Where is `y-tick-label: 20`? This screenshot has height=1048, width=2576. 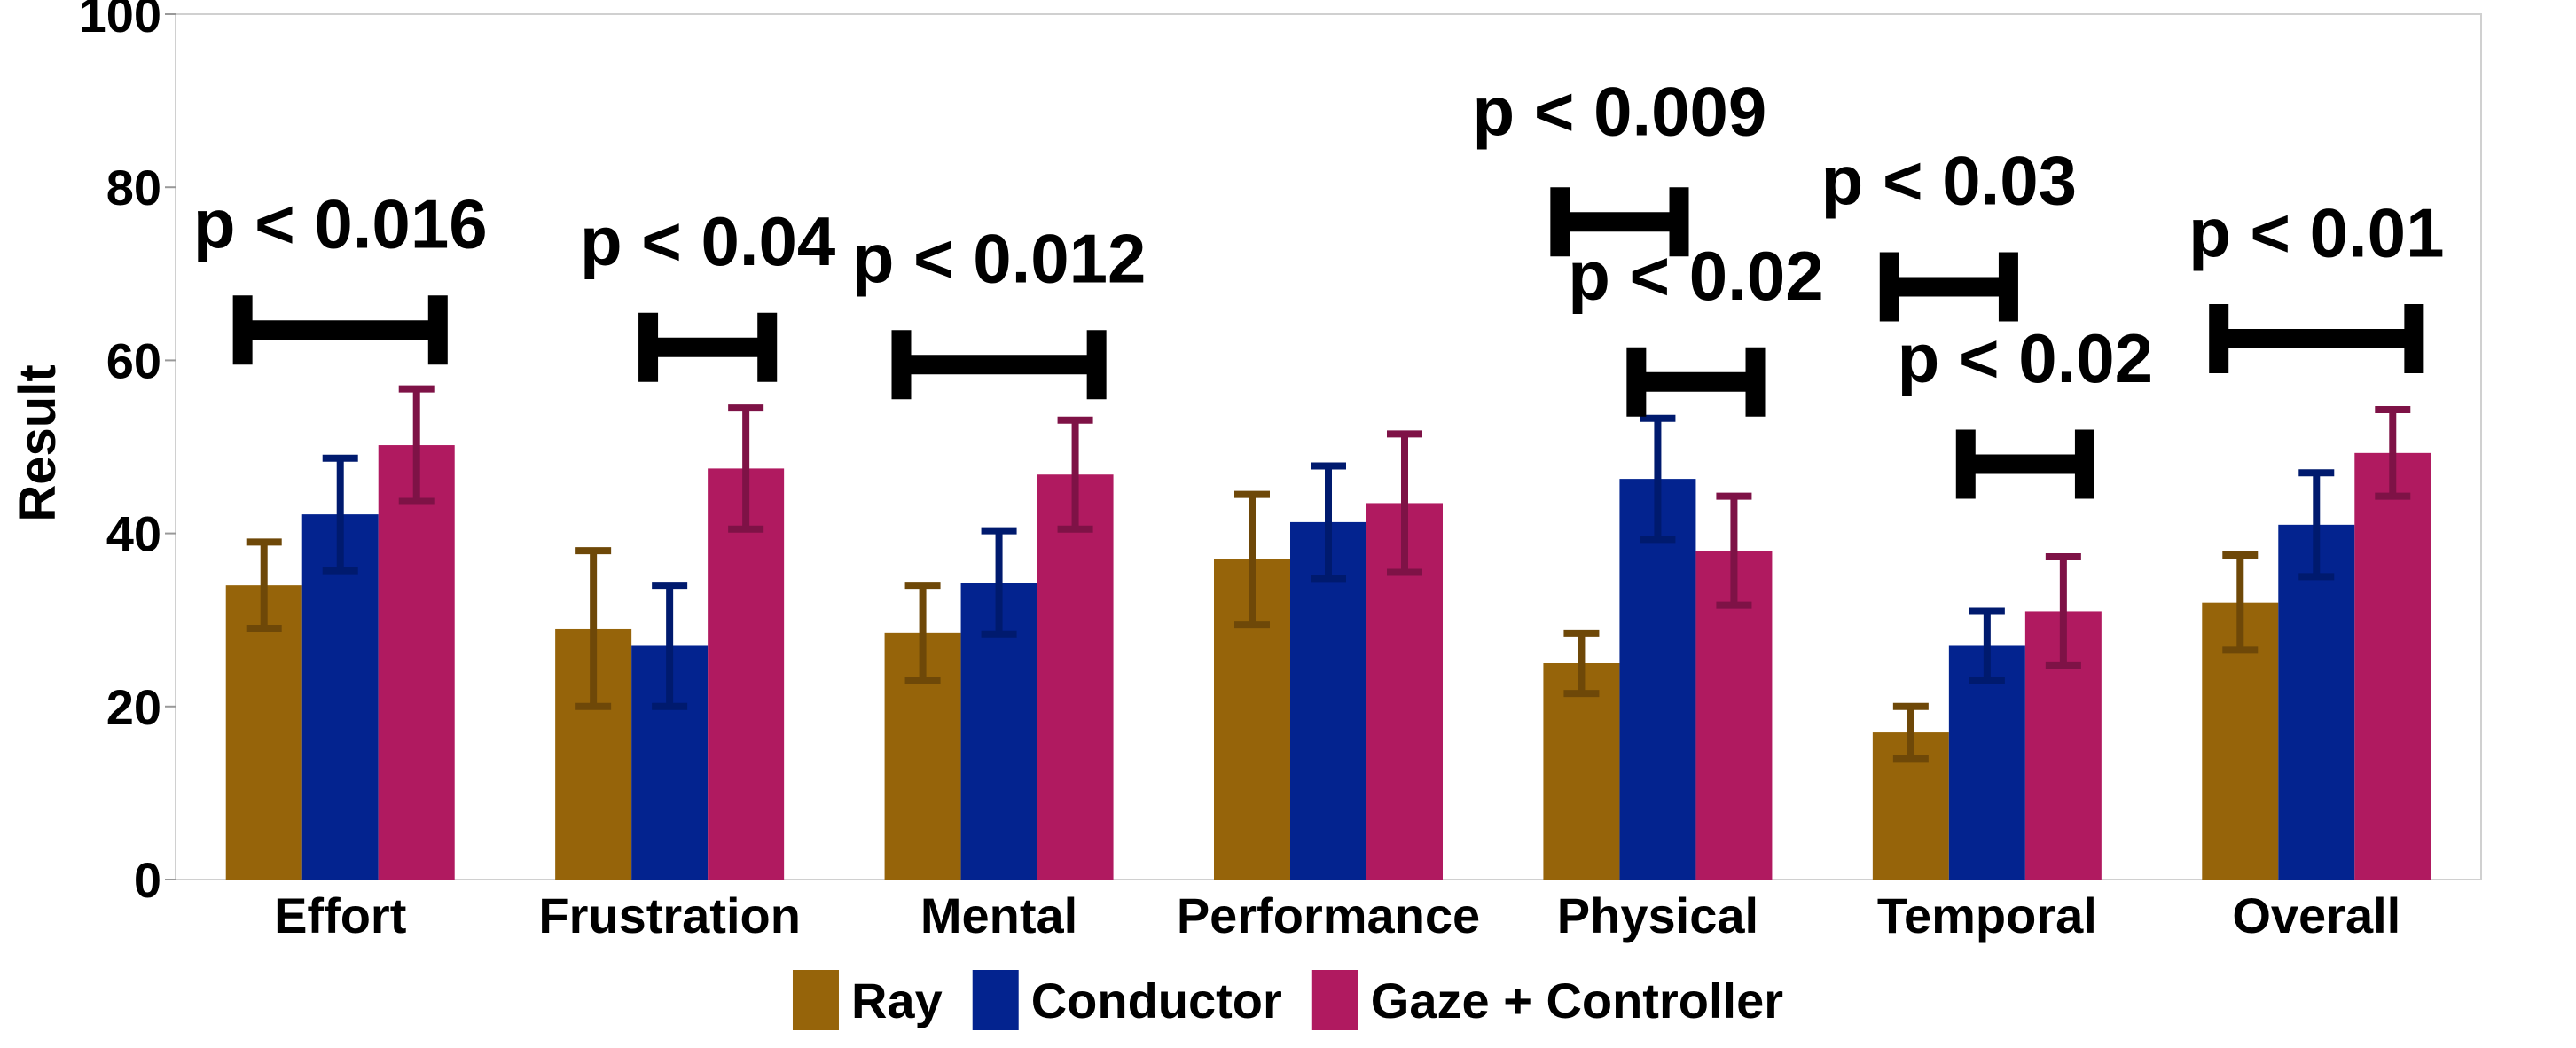
y-tick-label: 20 is located at coordinates (133, 707).